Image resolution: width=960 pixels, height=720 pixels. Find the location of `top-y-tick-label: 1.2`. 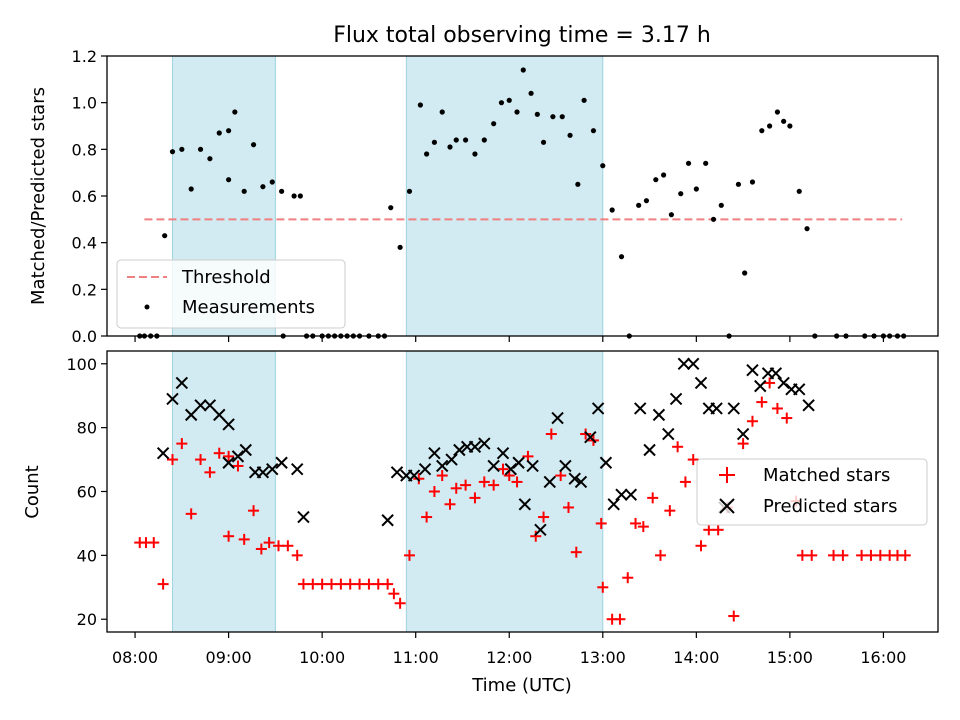

top-y-tick-label: 1.2 is located at coordinates (84, 56).